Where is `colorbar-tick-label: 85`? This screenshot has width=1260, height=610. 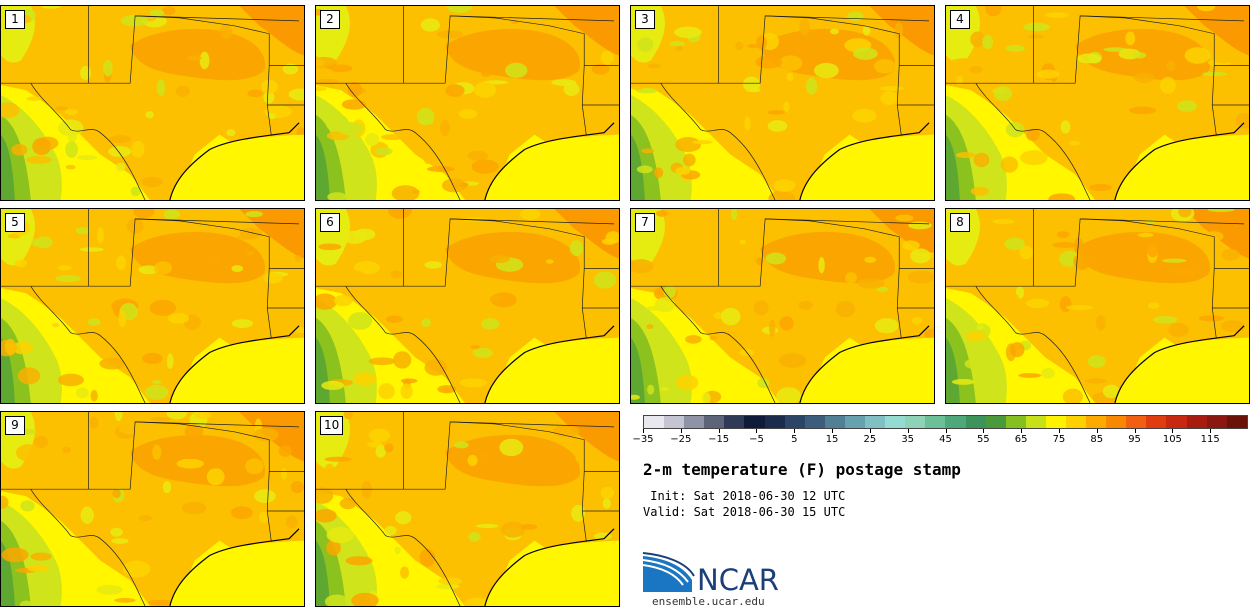 colorbar-tick-label: 85 is located at coordinates (1097, 439).